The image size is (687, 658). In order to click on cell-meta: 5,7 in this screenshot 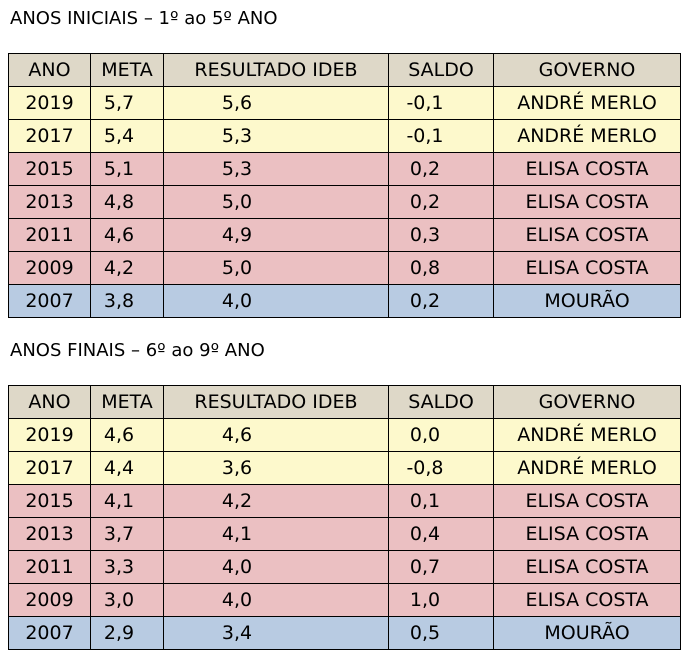, I will do `click(127, 103)`.